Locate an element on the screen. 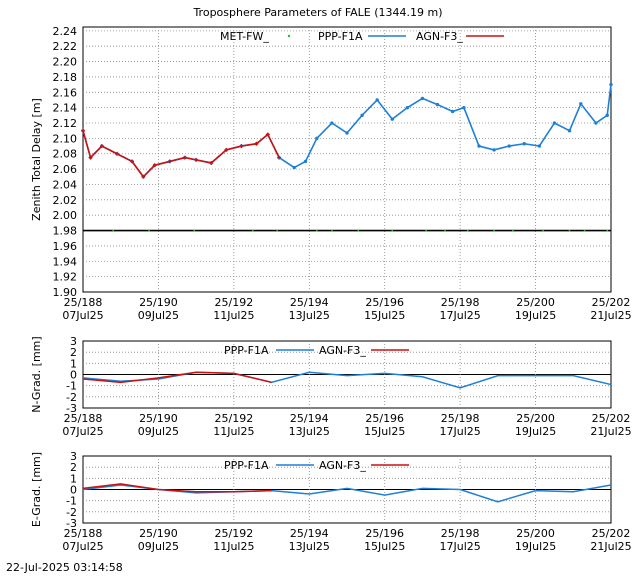  egrad-xtick-date: 07Jul25 is located at coordinates (82, 546).